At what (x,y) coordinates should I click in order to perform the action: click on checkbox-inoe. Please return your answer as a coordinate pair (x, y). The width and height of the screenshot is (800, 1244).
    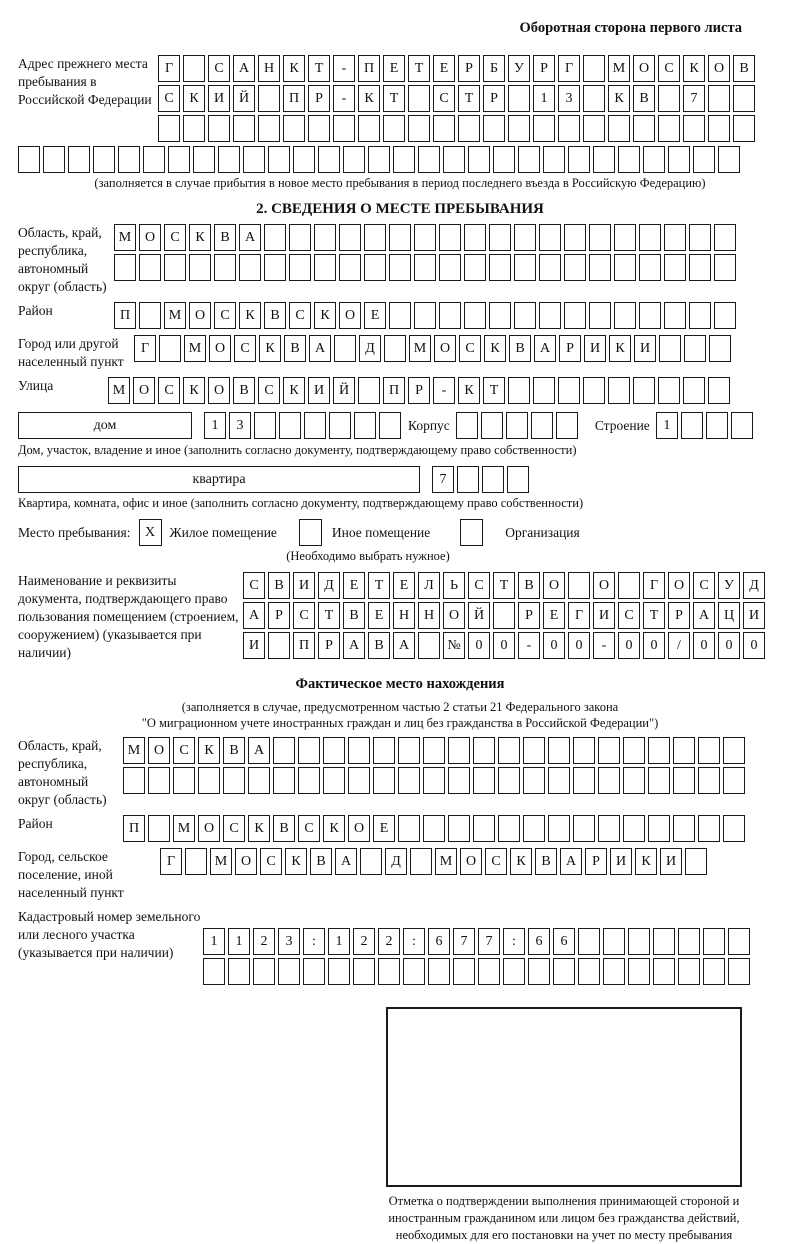
    Looking at the image, I should click on (310, 532).